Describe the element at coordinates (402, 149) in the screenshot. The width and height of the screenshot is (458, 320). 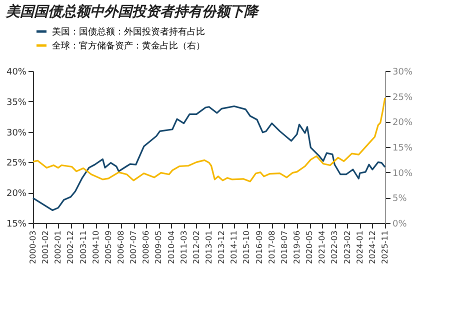
I see `y2-tick-label: 15%` at that location.